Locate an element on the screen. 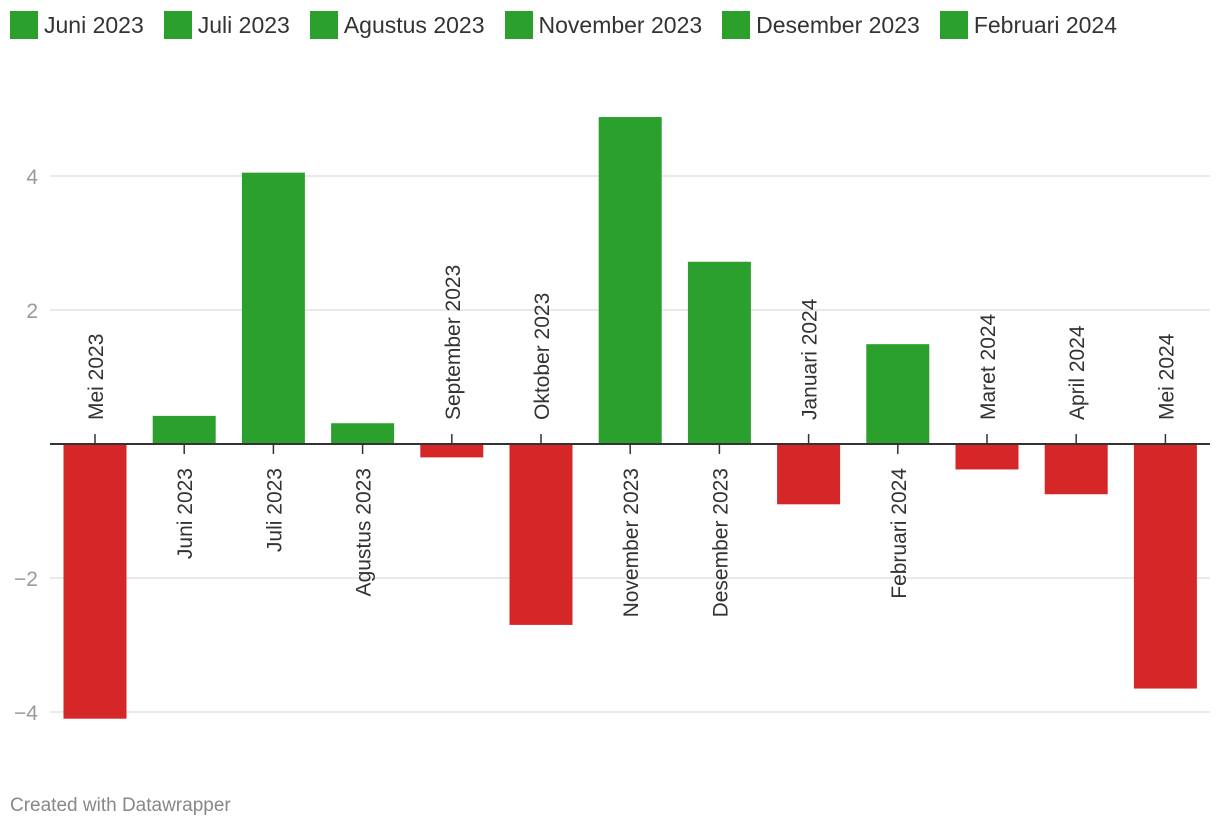 Image resolution: width=1220 pixels, height=832 pixels. legend-item: Juni 2023 is located at coordinates (77, 25).